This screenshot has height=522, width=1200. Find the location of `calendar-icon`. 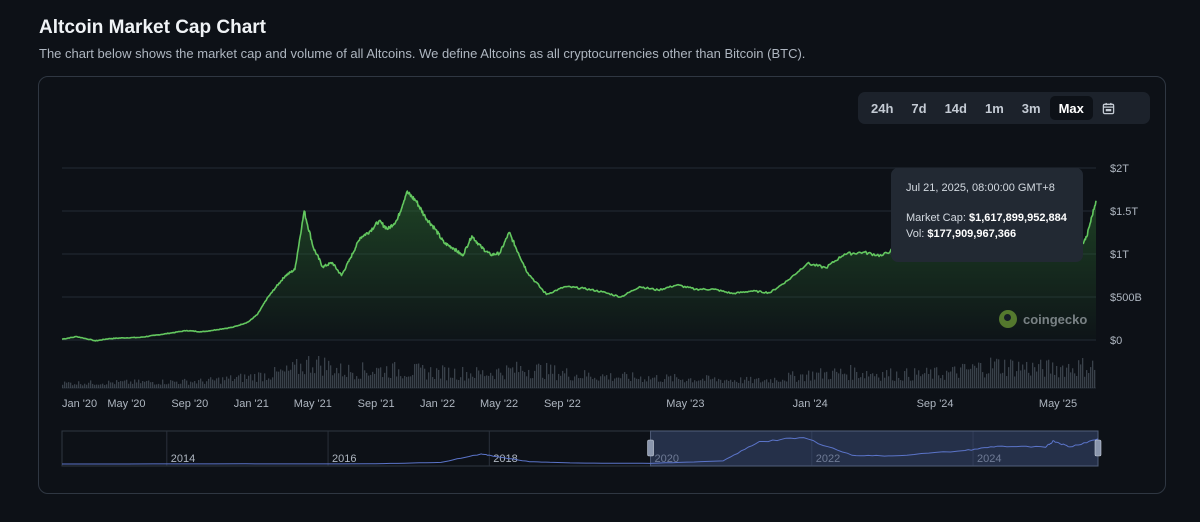

calendar-icon is located at coordinates (1109, 108).